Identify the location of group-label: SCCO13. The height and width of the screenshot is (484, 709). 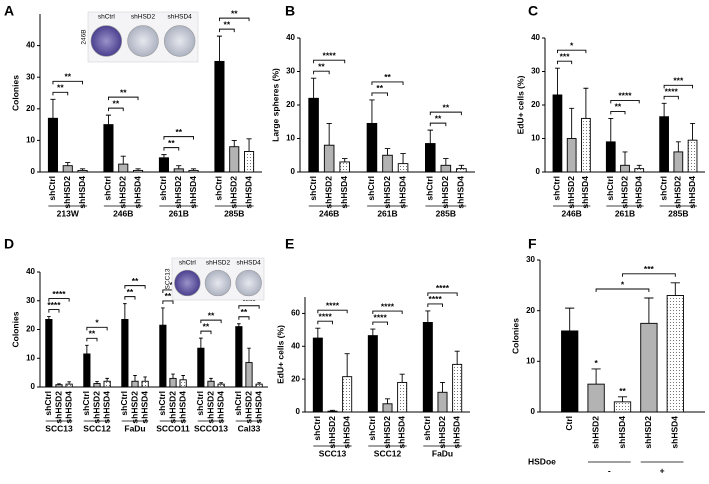
(211, 428).